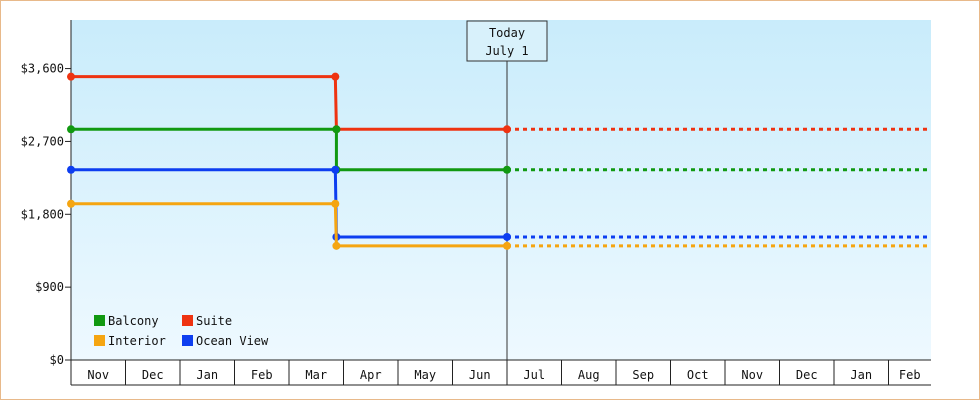 Image resolution: width=980 pixels, height=403 pixels. I want to click on legend-swatch-balcony, so click(99, 320).